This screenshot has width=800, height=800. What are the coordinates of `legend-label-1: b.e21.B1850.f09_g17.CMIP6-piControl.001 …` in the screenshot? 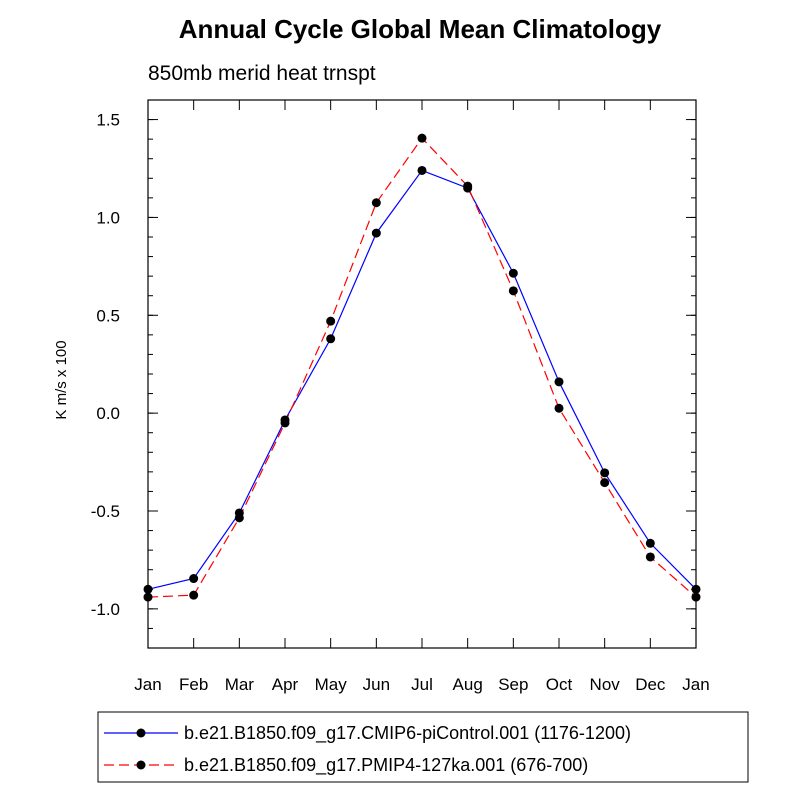 It's located at (407, 733).